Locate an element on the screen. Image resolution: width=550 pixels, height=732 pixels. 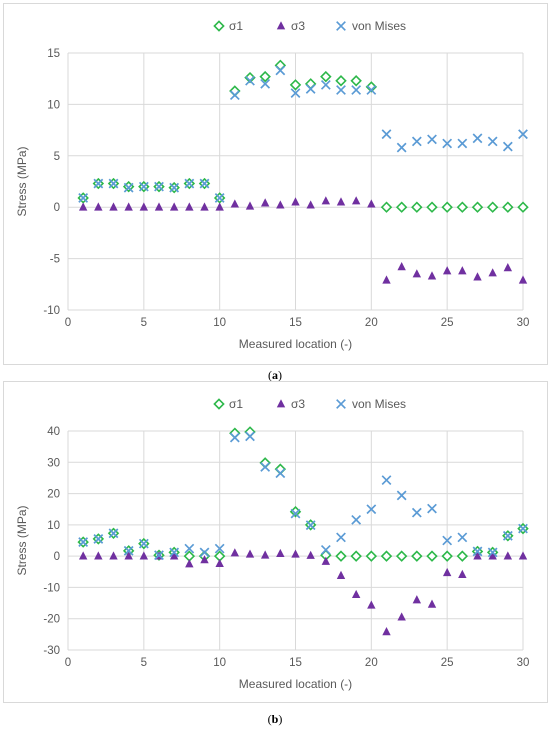
chart-a-legend-item-2: von Mises is located at coordinates (371, 26).